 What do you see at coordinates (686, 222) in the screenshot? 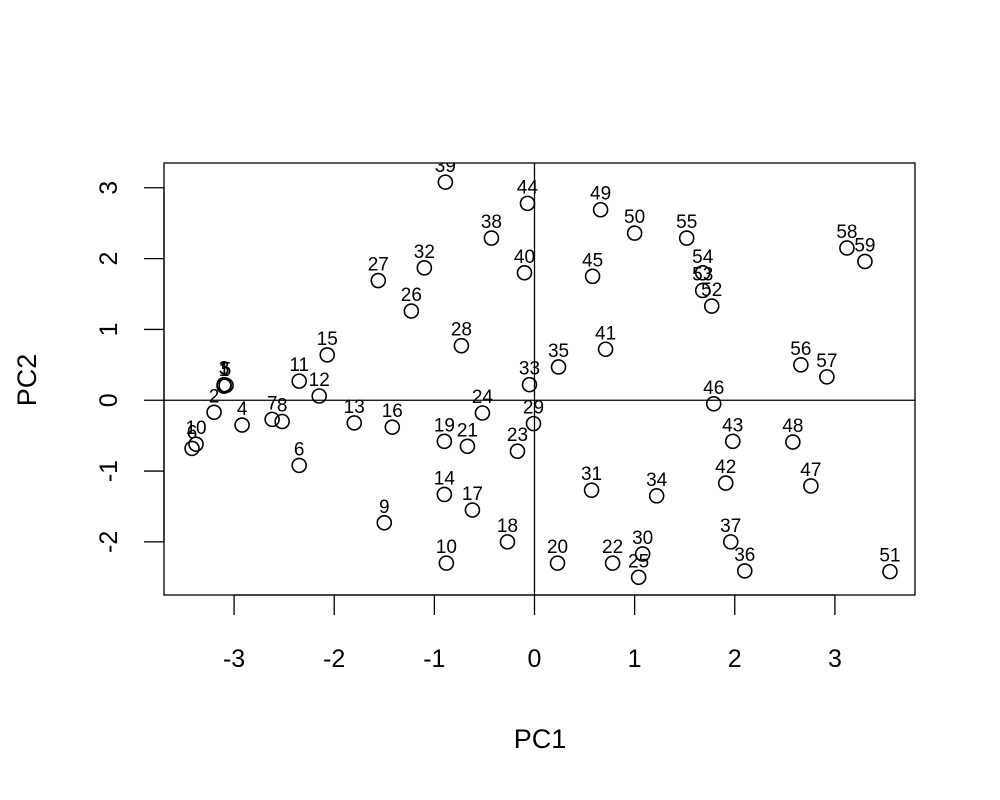
I see `data-point-label: 55` at bounding box center [686, 222].